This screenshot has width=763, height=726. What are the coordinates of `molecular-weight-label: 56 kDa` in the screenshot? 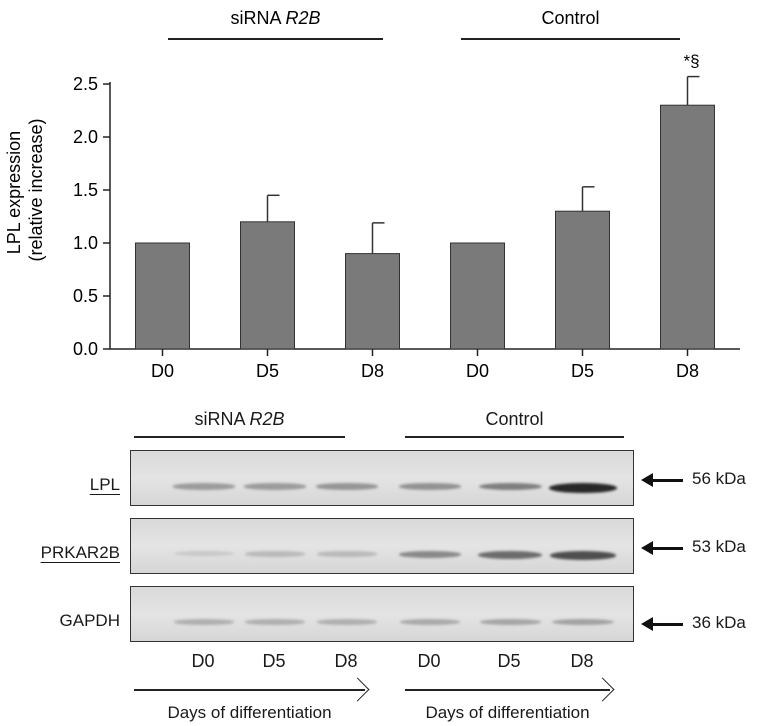 It's located at (719, 478).